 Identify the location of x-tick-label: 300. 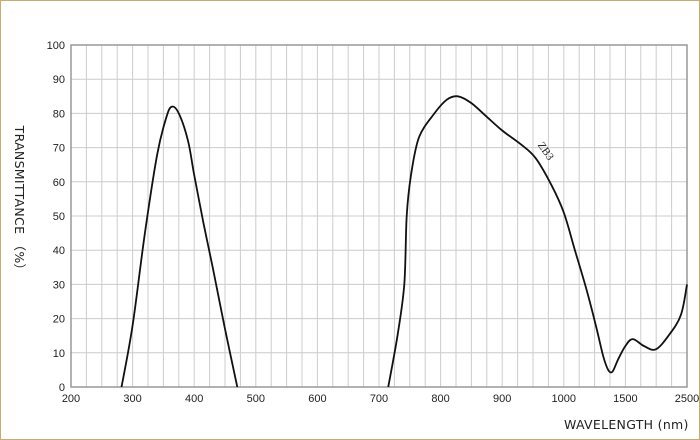
(132, 399).